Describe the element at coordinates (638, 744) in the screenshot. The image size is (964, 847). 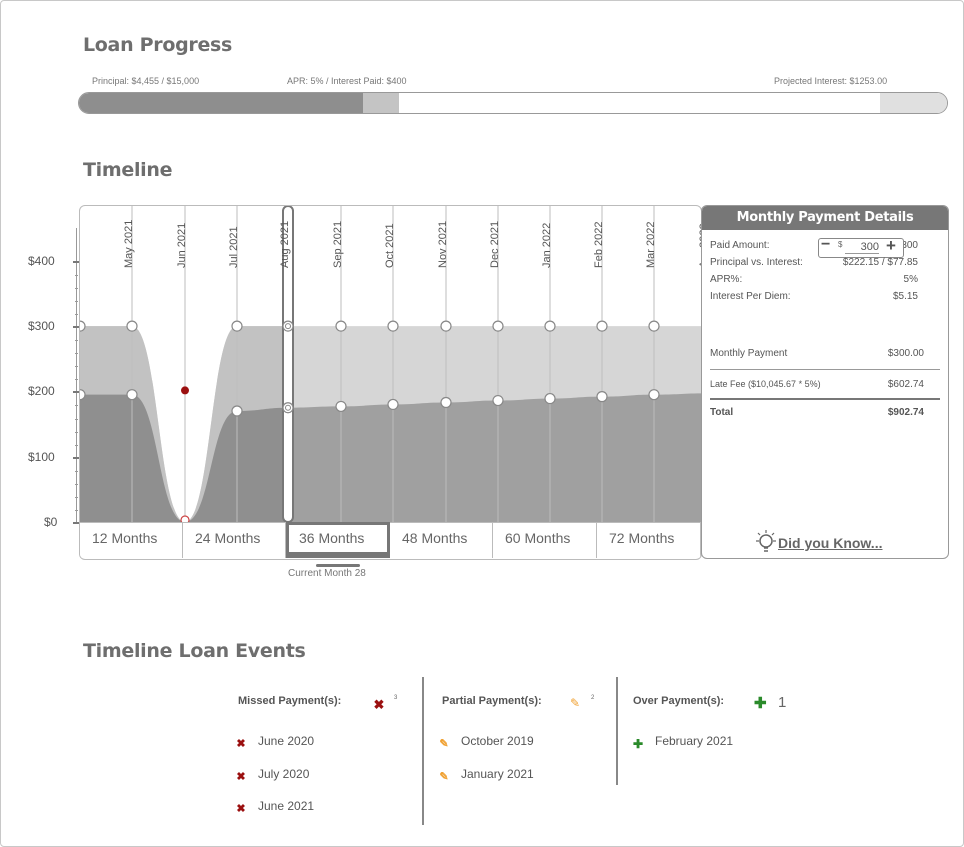
I see `over-payment-icon: ✚` at that location.